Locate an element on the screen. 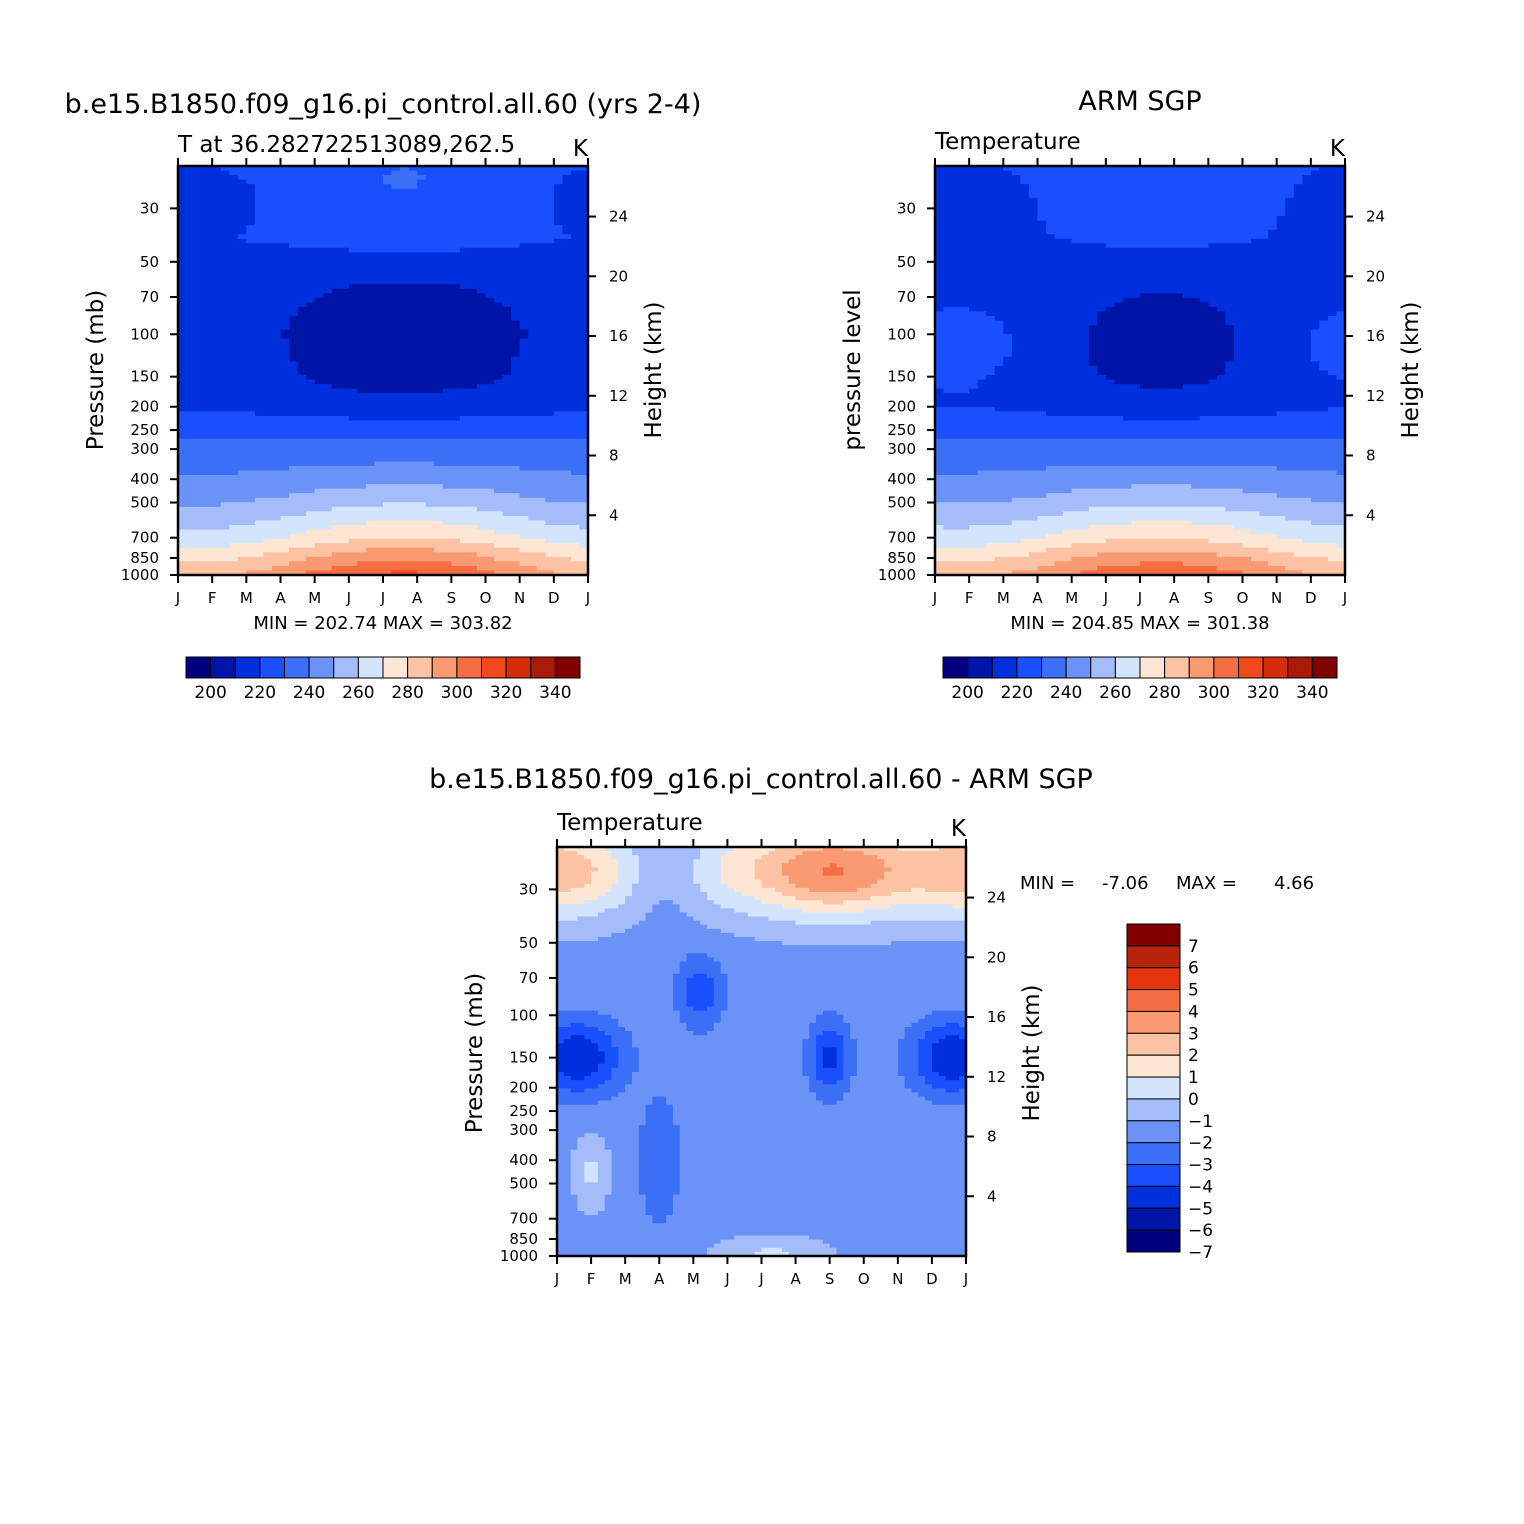  panel-diff-y2label: Height (km) is located at coordinates (1032, 1052).